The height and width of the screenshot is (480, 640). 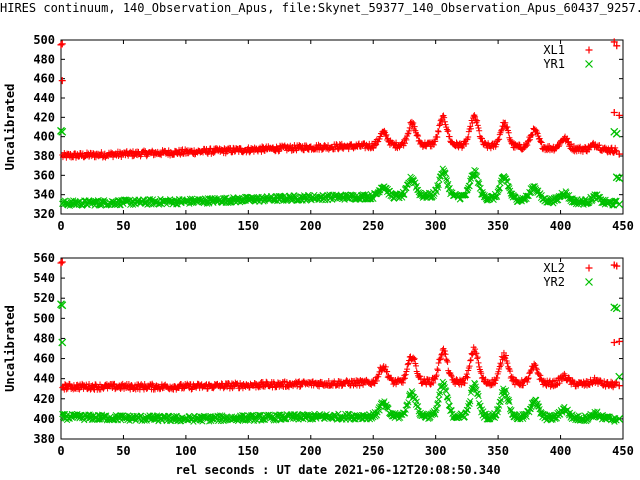 What do you see at coordinates (554, 64) in the screenshot?
I see `legend-label: YR1` at bounding box center [554, 64].